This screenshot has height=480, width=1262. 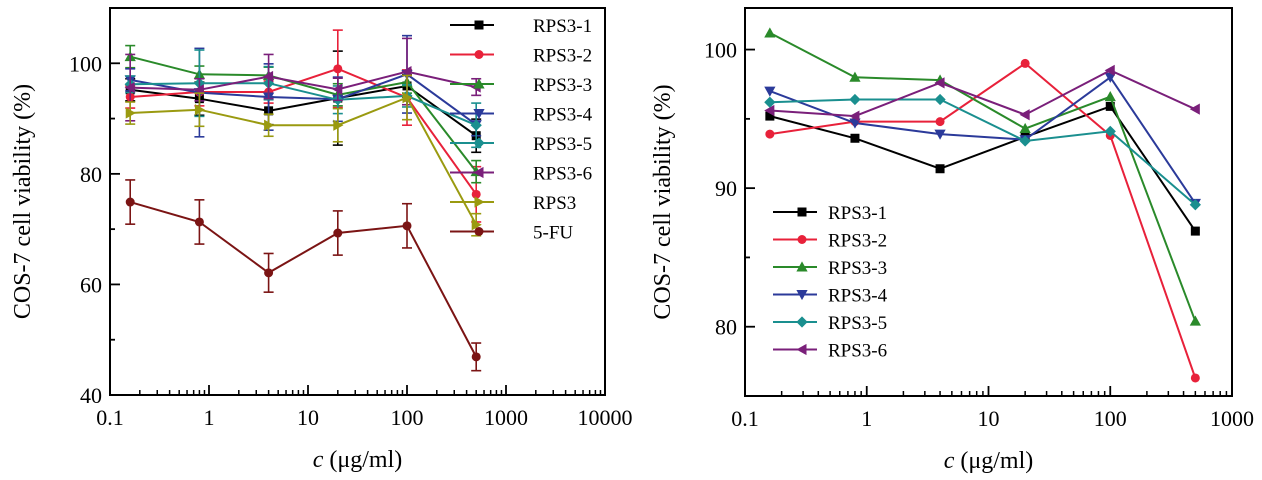 I want to click on y-tick-label: 90, so click(x=726, y=188).